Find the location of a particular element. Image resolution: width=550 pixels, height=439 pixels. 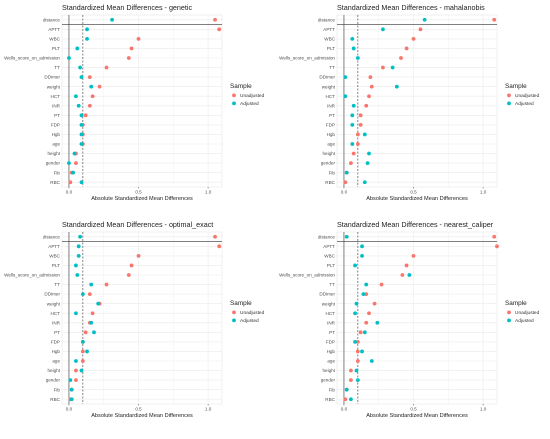

unadjusted-point-distance is located at coordinates (494, 236).